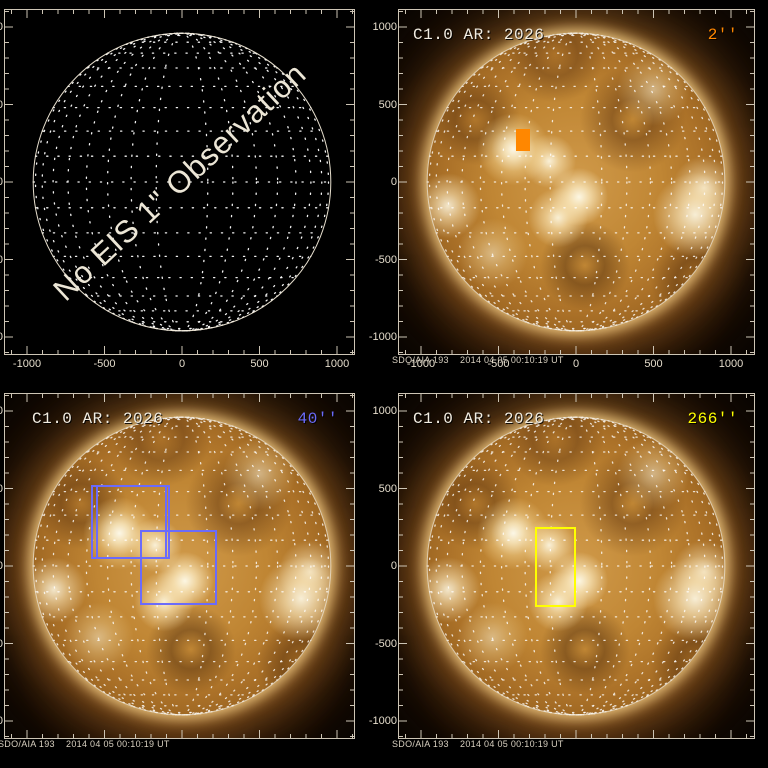 The image size is (768, 768). What do you see at coordinates (722, 35) in the screenshot?
I see `slit-scale-label: 2''` at bounding box center [722, 35].